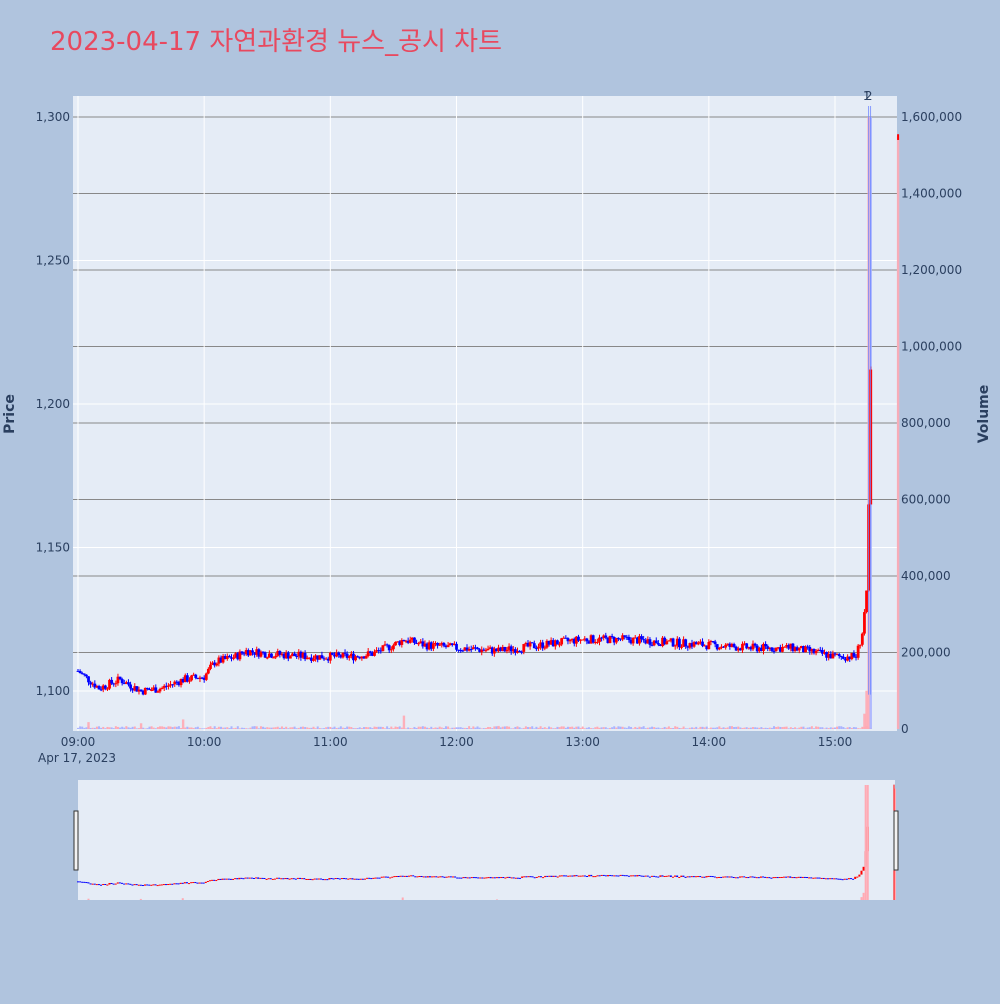 Image resolution: width=1000 pixels, height=1004 pixels. What do you see at coordinates (863, 896) in the screenshot?
I see `slider-volume-bar` at bounding box center [863, 896].